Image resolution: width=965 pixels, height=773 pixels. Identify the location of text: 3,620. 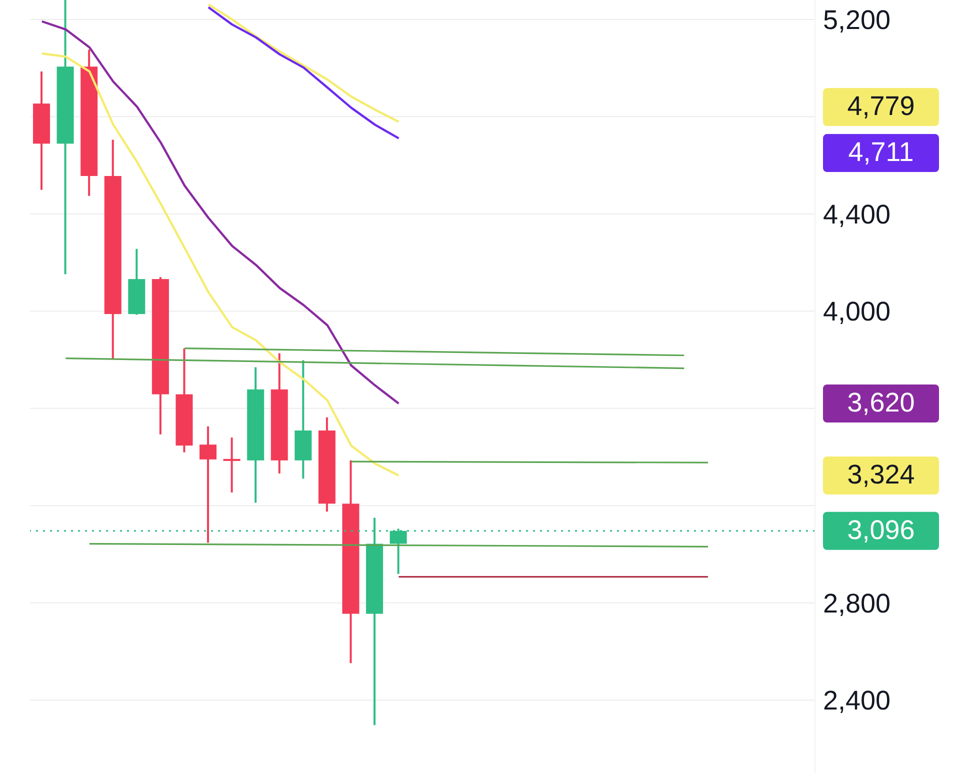
(881, 403).